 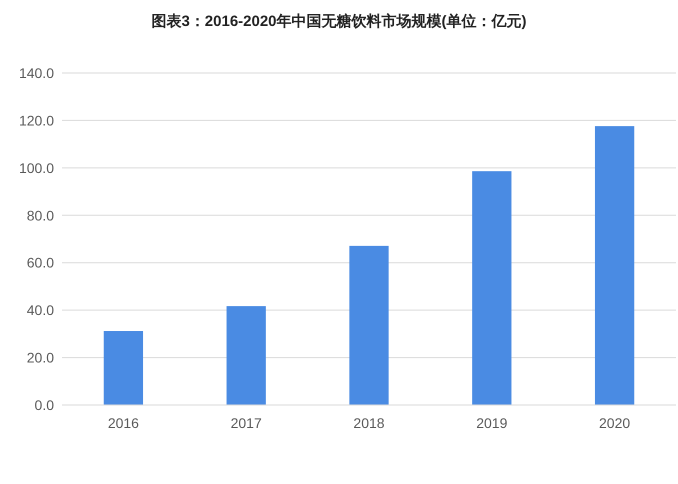 What do you see at coordinates (40, 262) in the screenshot?
I see `ytick: 60.0` at bounding box center [40, 262].